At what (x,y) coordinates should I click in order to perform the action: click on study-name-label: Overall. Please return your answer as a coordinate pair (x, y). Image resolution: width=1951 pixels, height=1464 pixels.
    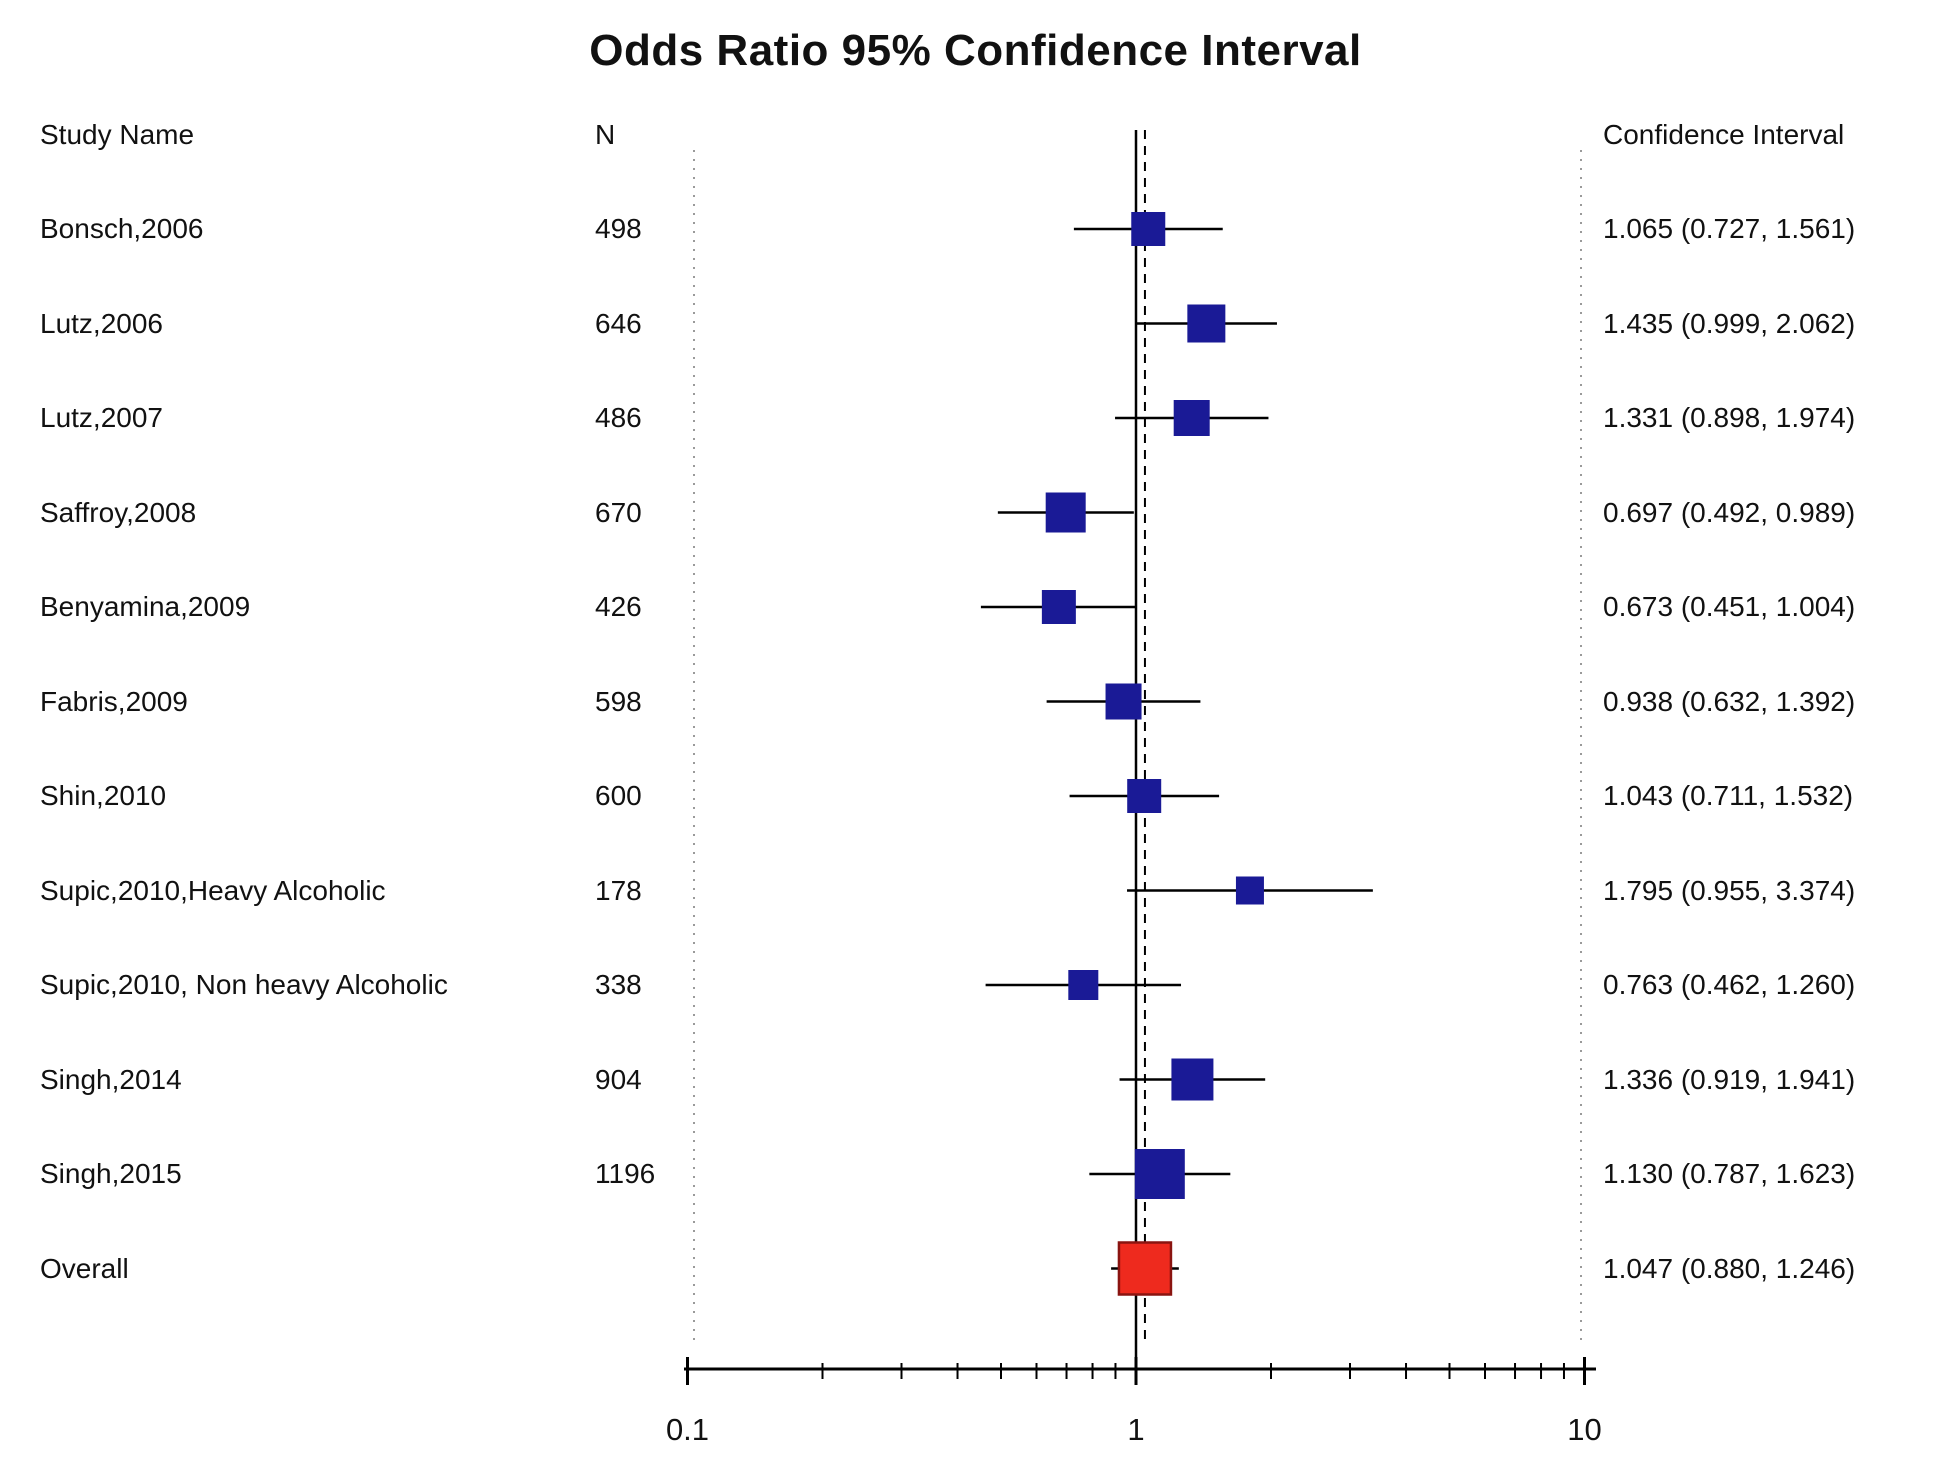
    Looking at the image, I should click on (84, 1268).